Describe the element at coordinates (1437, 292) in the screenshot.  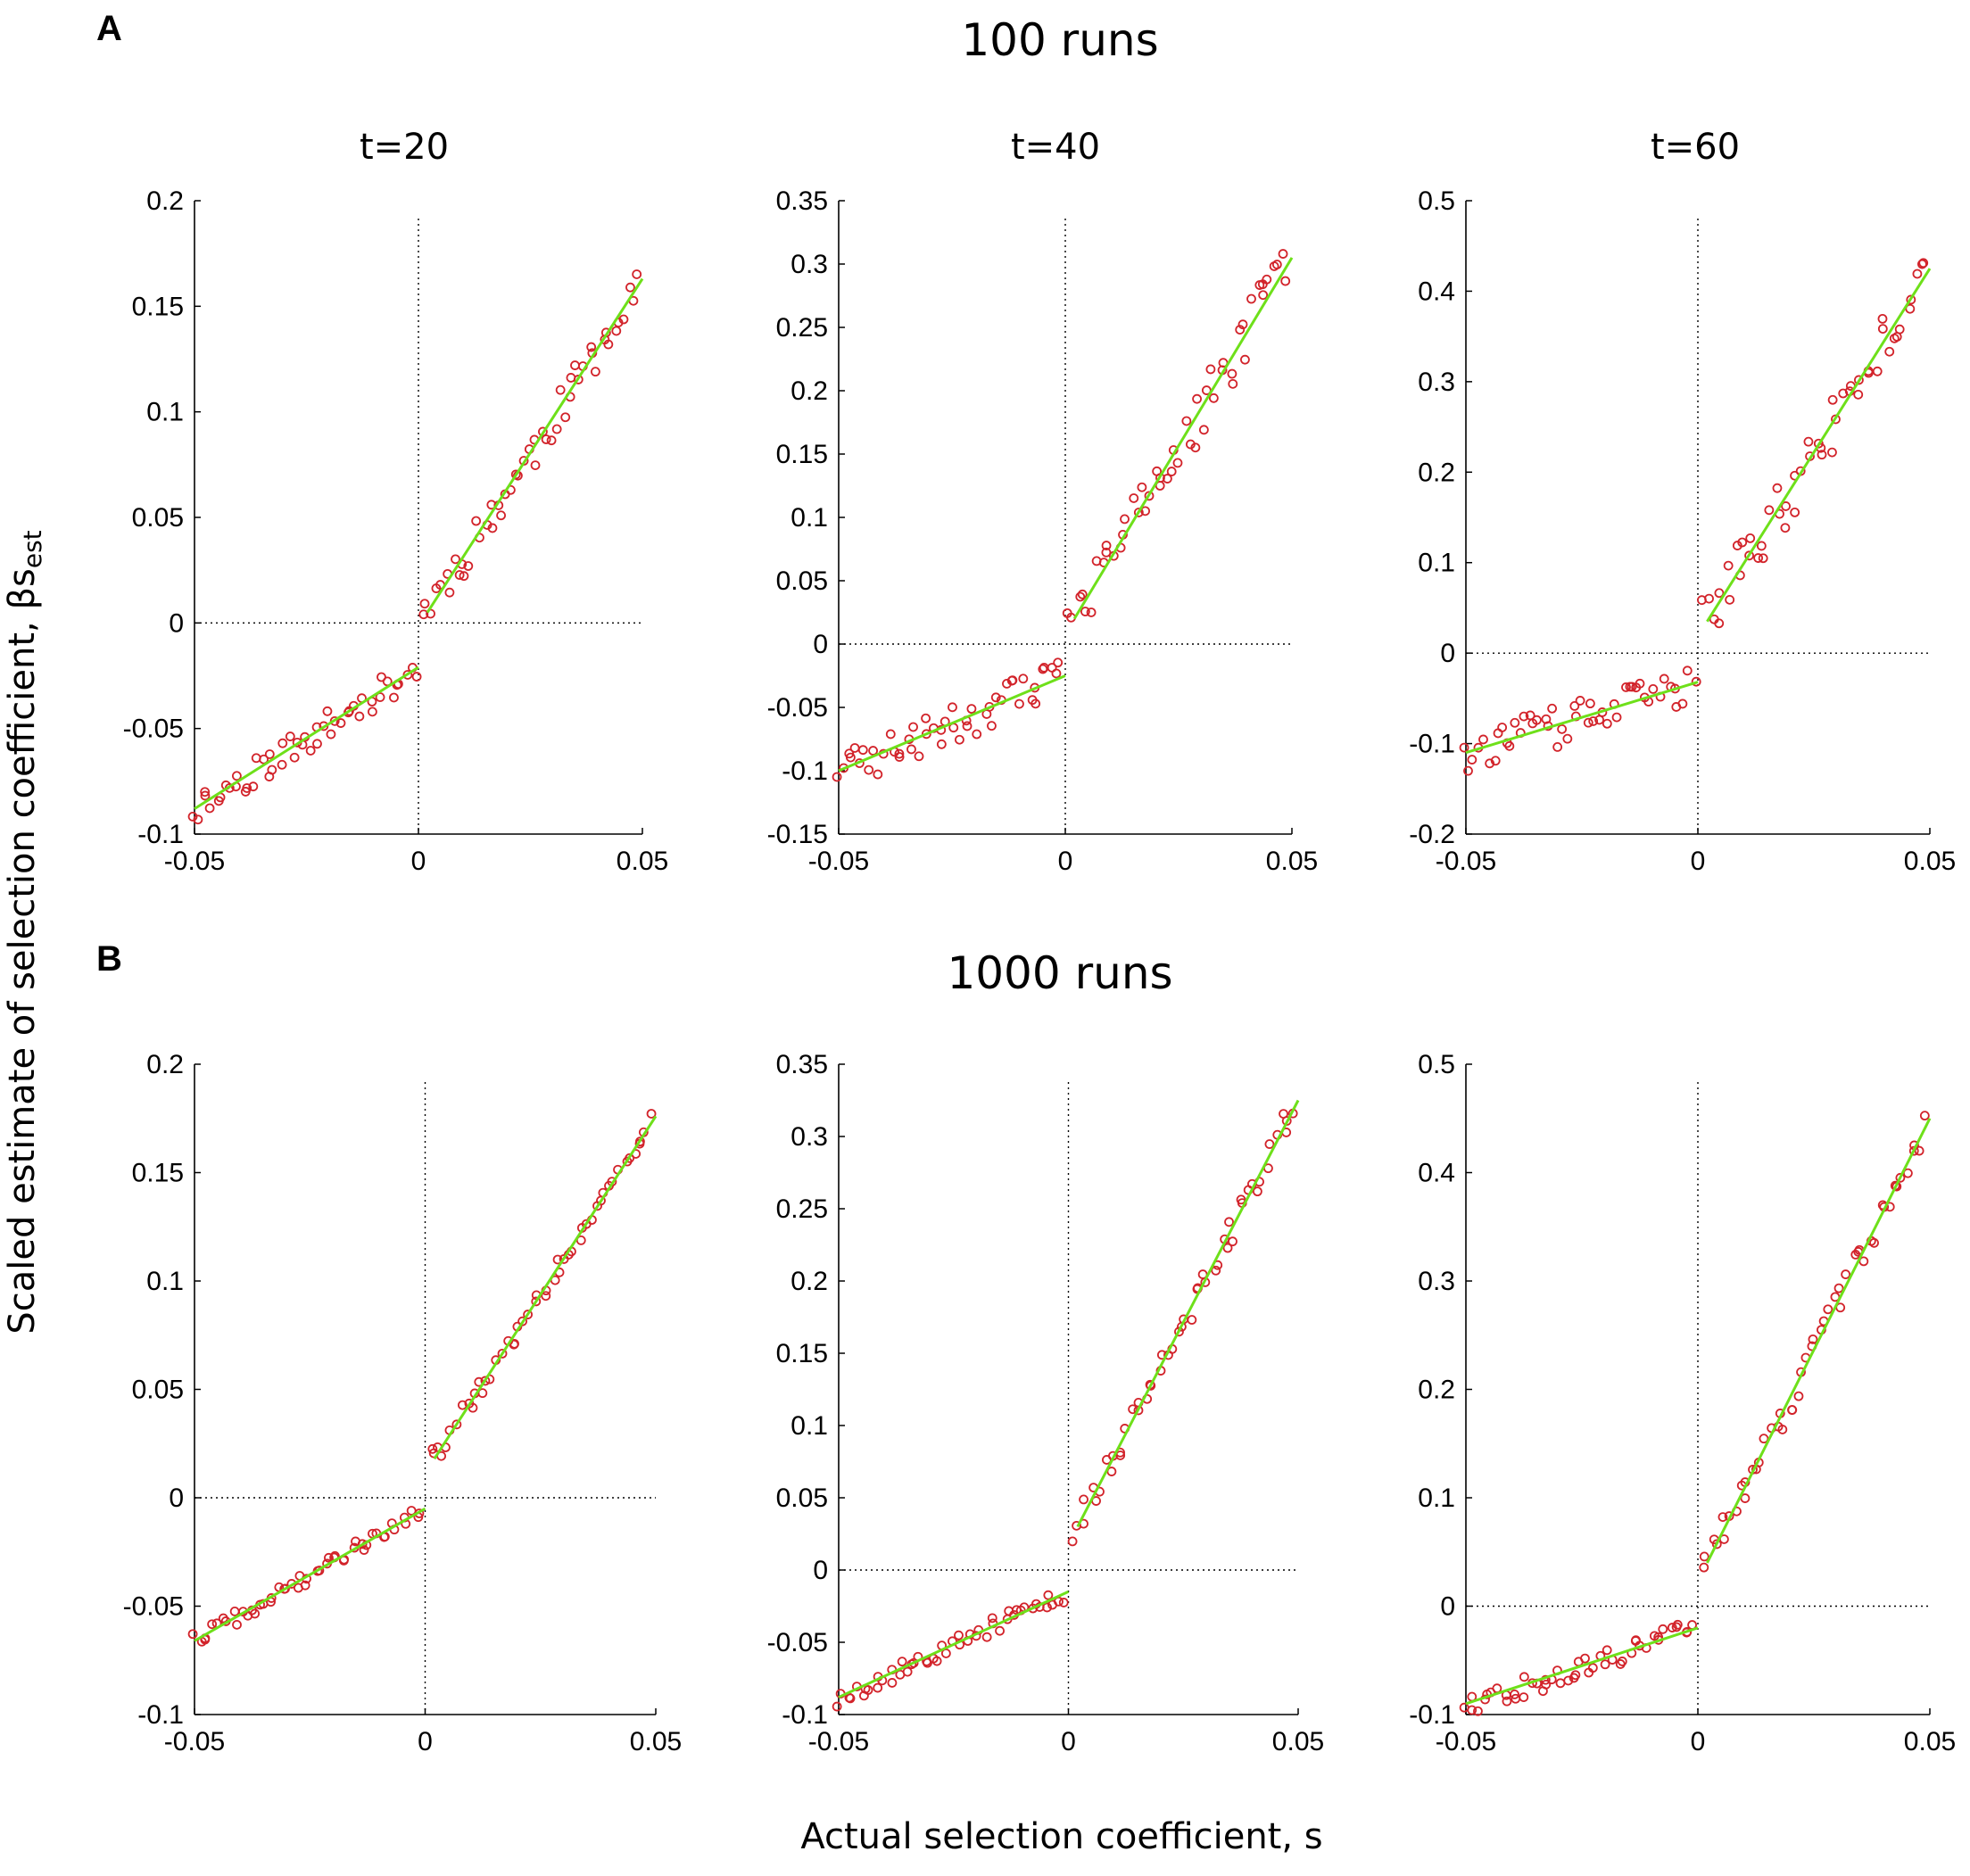
I see `y-tick-label: 0.4` at that location.